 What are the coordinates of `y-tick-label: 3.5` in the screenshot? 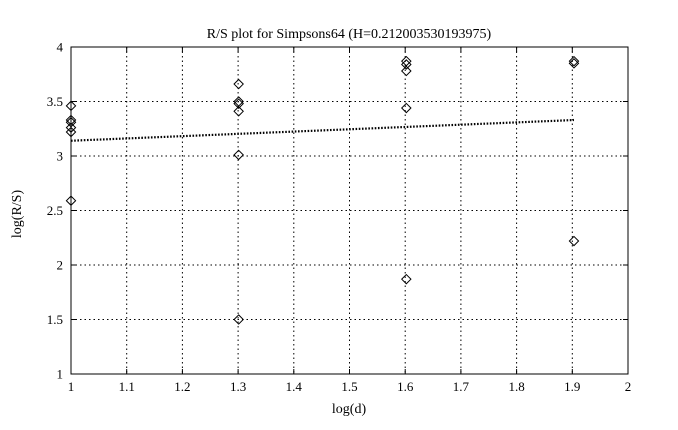 It's located at (55, 101).